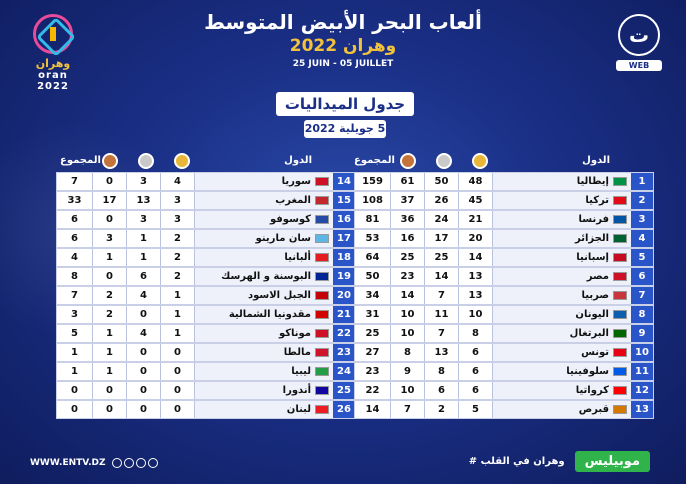 The width and height of the screenshot is (686, 484). Describe the element at coordinates (116, 463) in the screenshot. I see `youtube-icon` at that location.